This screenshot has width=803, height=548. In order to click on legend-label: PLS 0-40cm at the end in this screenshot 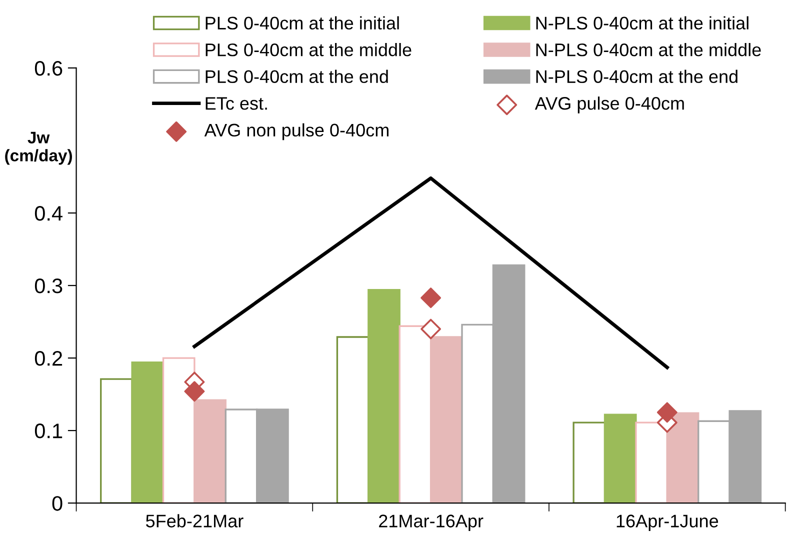, I will do `click(297, 77)`.